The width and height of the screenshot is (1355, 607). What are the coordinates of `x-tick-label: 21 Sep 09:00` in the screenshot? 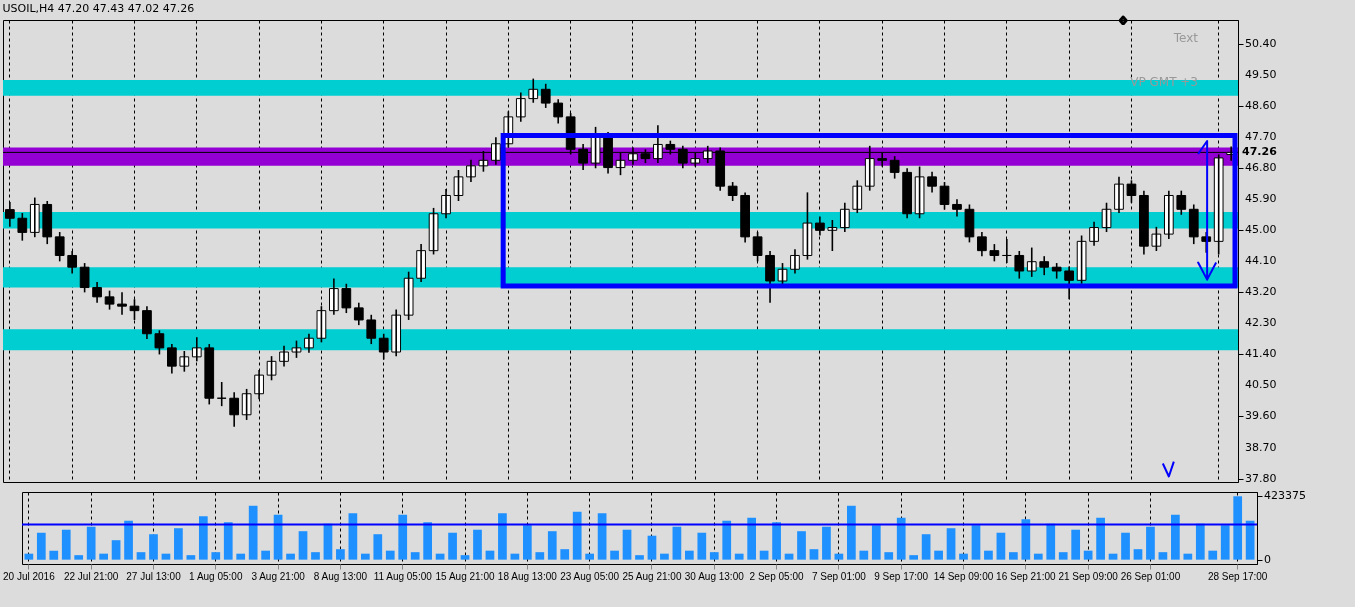 It's located at (1088, 576).